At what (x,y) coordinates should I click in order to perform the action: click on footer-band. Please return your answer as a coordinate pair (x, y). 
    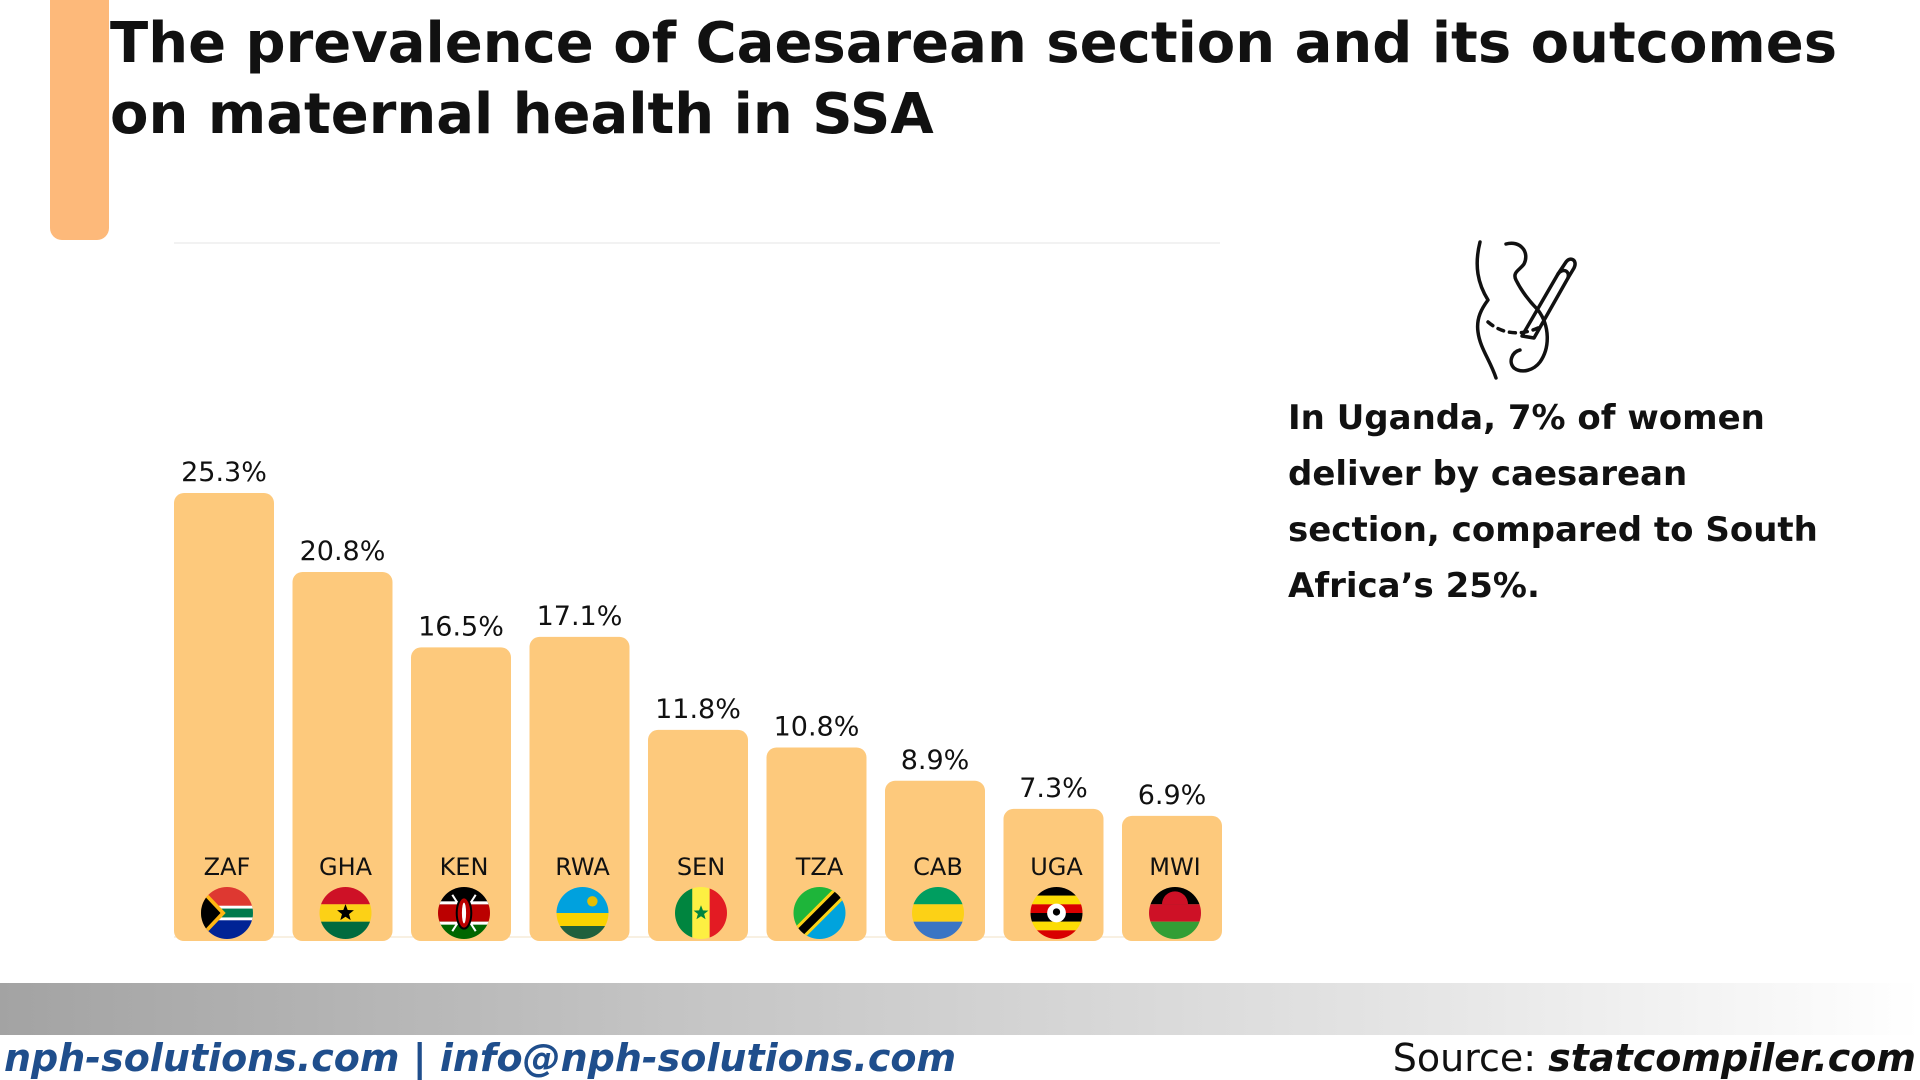
    Looking at the image, I should click on (960, 1009).